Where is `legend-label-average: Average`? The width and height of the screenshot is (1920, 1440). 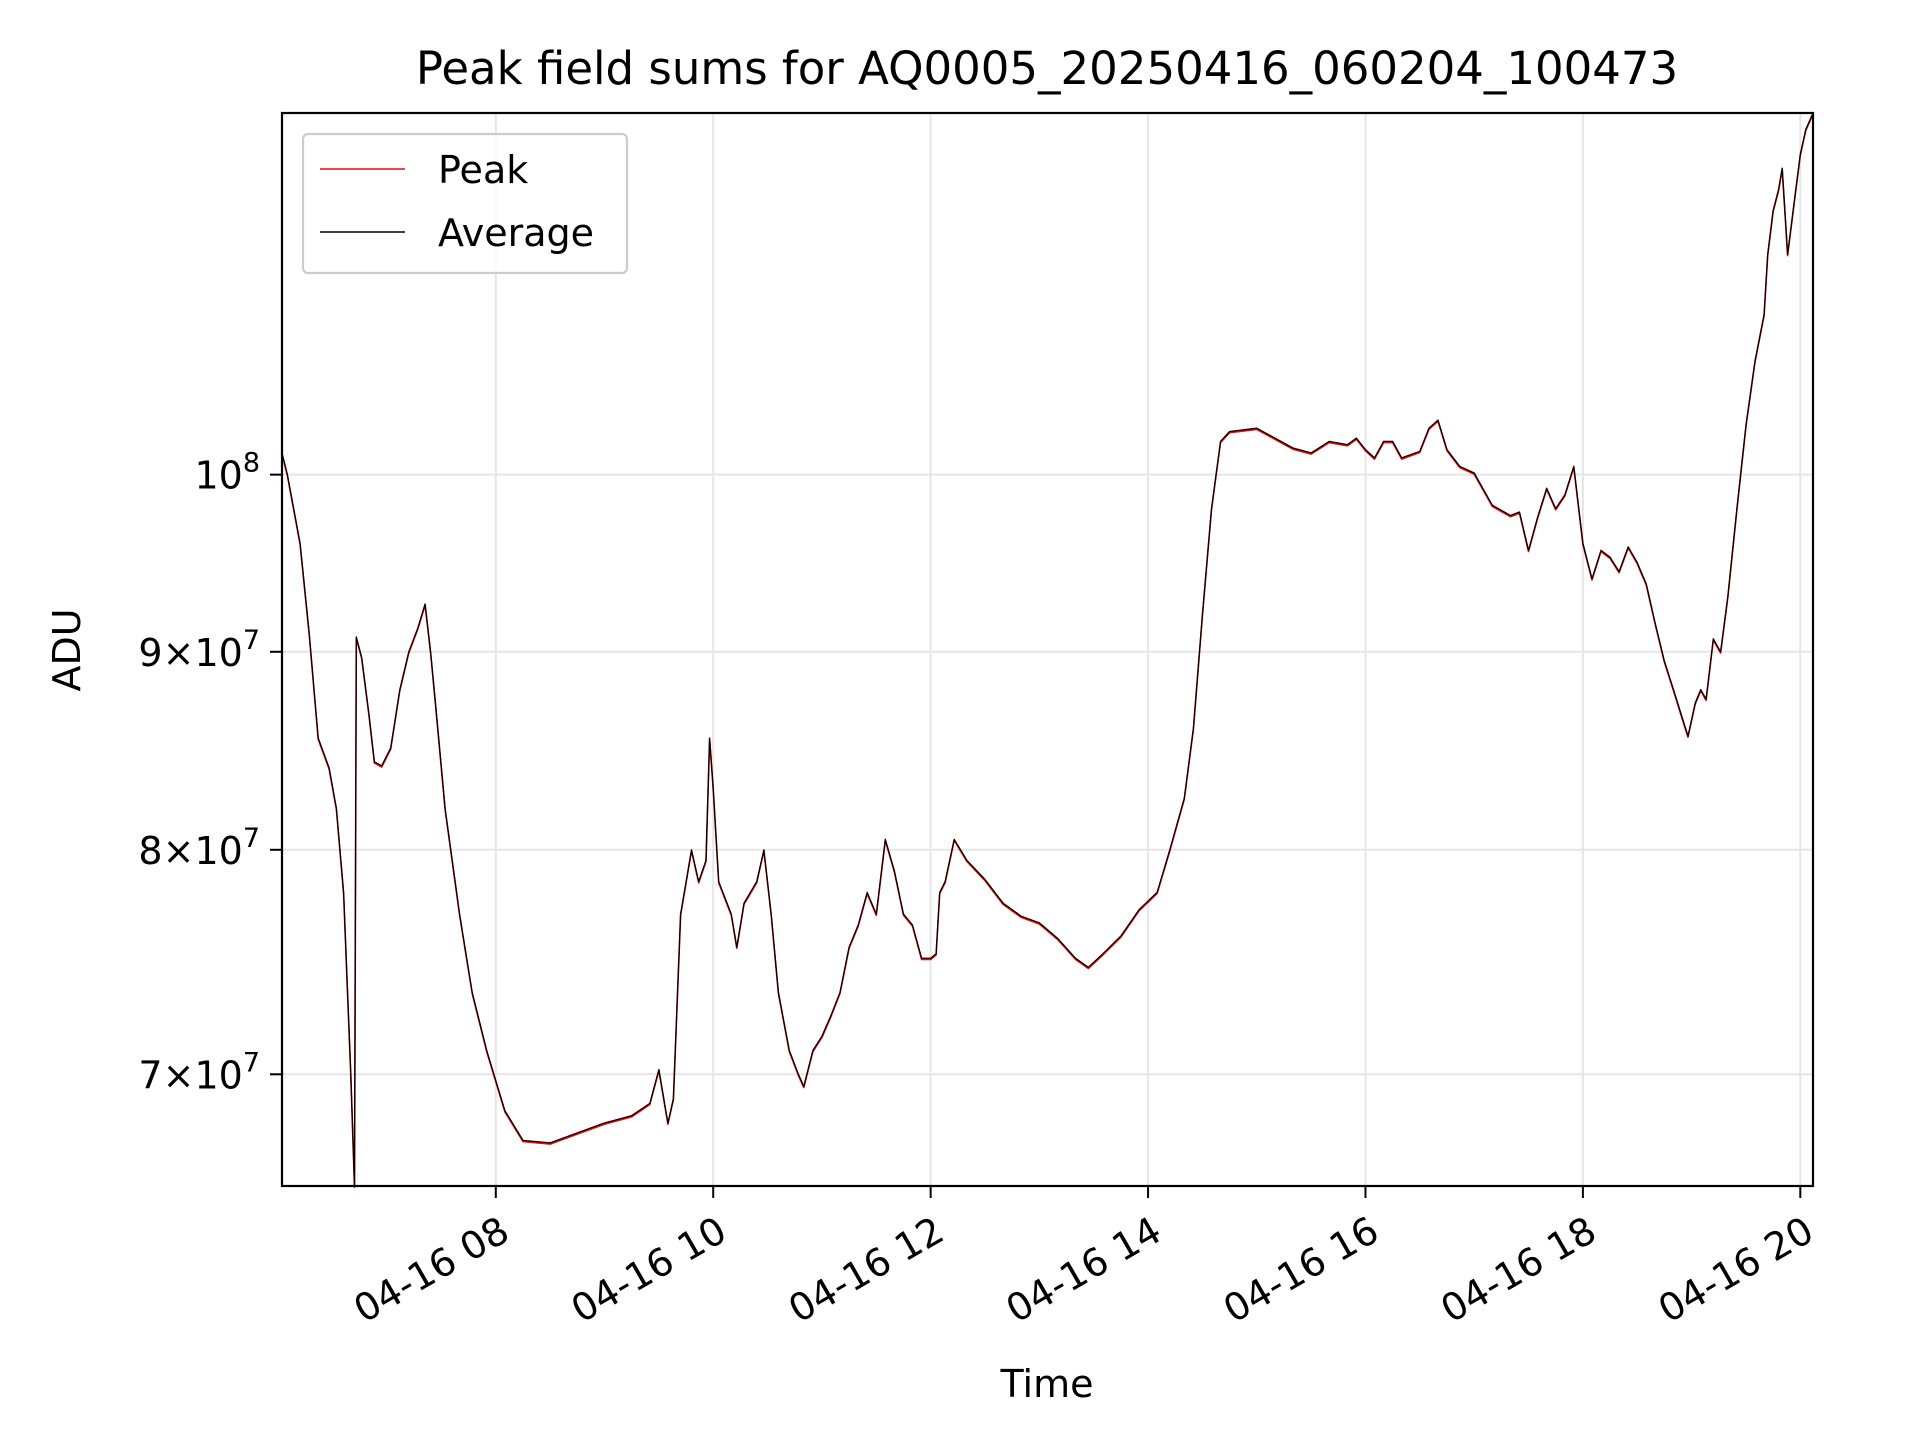
legend-label-average: Average is located at coordinates (516, 233).